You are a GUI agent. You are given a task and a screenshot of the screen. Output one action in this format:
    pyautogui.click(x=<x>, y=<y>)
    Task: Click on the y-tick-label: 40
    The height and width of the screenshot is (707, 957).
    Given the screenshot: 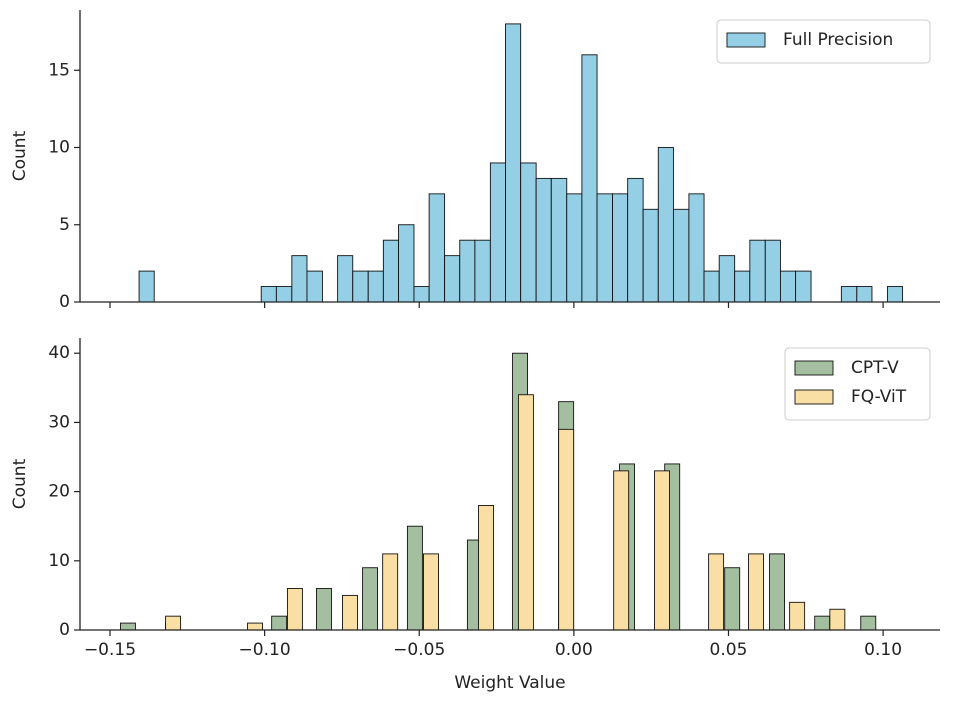 What is the action you would take?
    pyautogui.click(x=59, y=353)
    